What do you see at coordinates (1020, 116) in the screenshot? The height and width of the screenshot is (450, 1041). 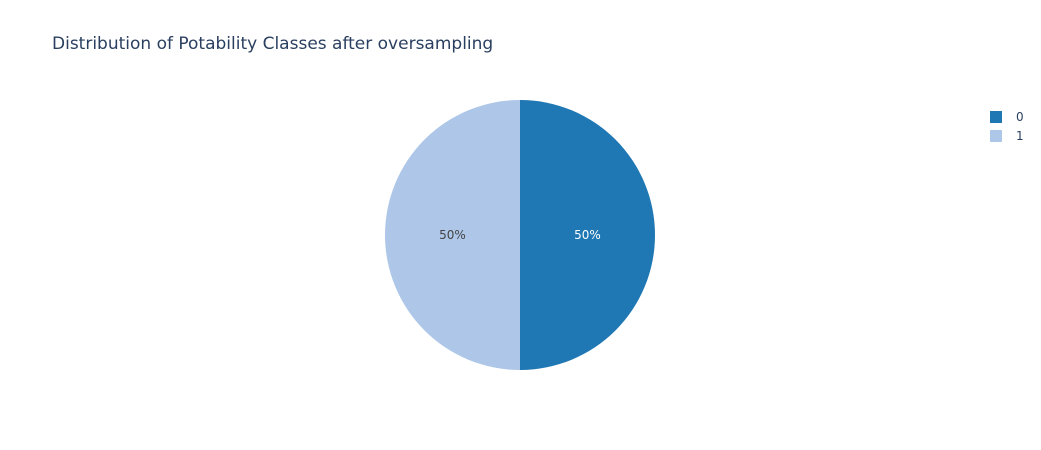 I see `legend-label-0: 0` at bounding box center [1020, 116].